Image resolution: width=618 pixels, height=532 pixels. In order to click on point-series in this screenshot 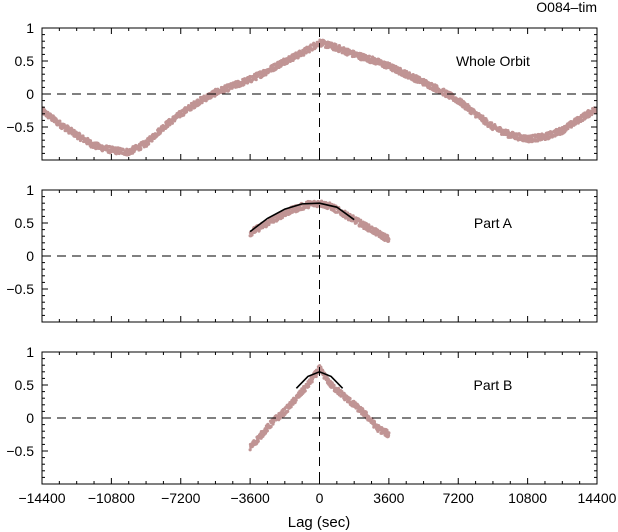, I will do `click(319, 408)`.